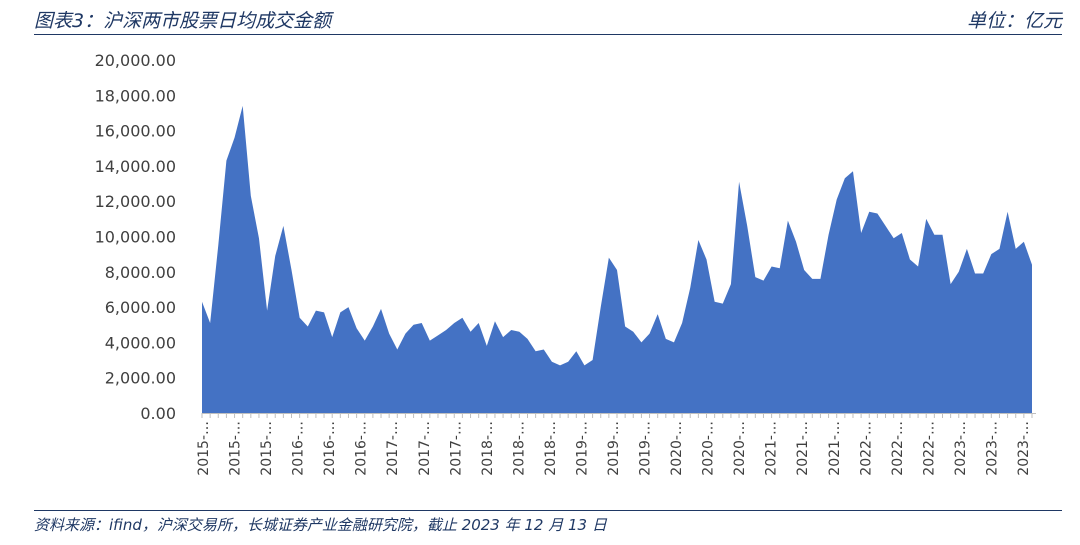 The width and height of the screenshot is (1080, 545). I want to click on y-tick-label: 14,000.00, so click(135, 166).